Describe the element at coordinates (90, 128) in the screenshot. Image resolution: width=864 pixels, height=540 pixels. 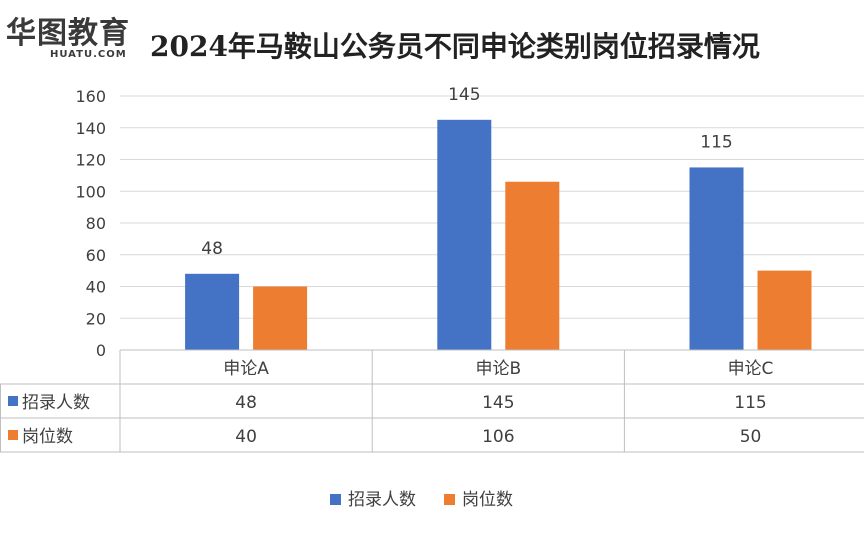
I see `y-tick-label: 140` at that location.